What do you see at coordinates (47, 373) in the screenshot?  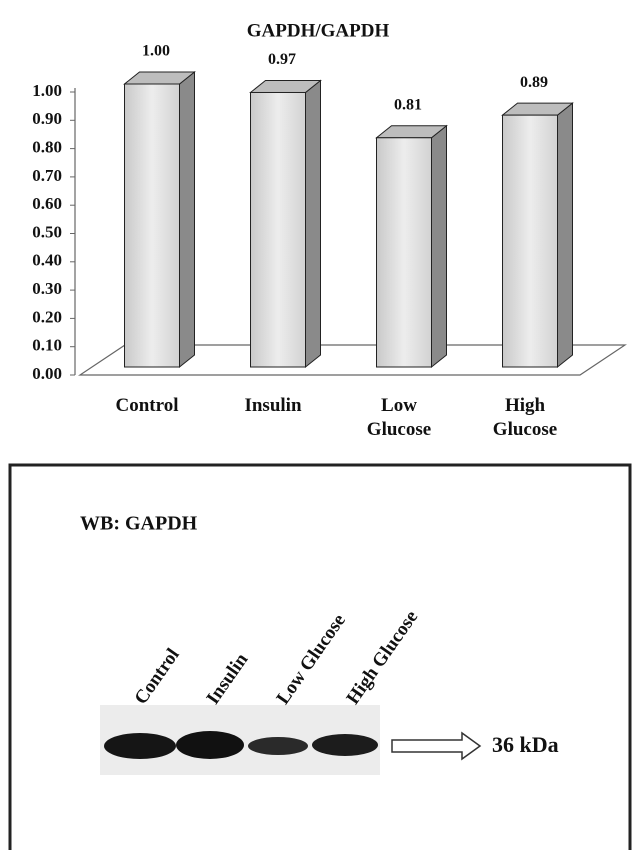 I see `y-tick-label: 0.00` at bounding box center [47, 373].